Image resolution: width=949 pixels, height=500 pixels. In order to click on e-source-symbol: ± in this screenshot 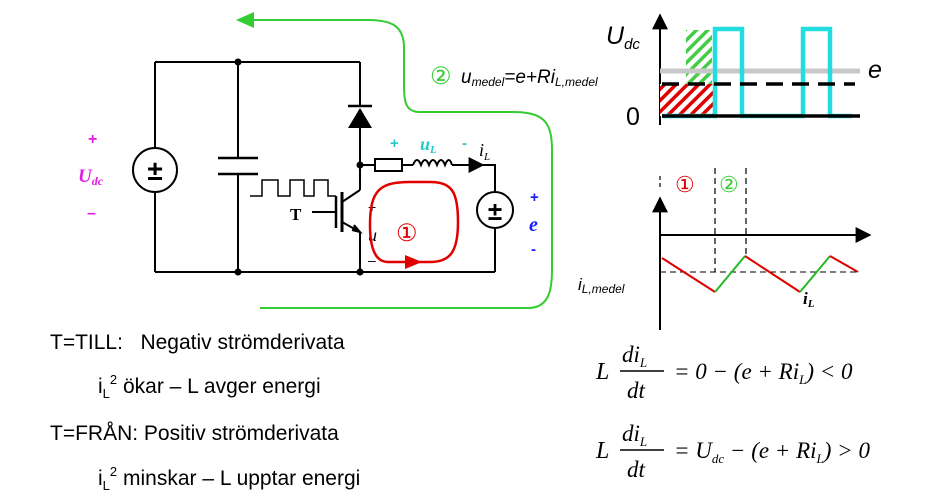, I will do `click(495, 211)`.